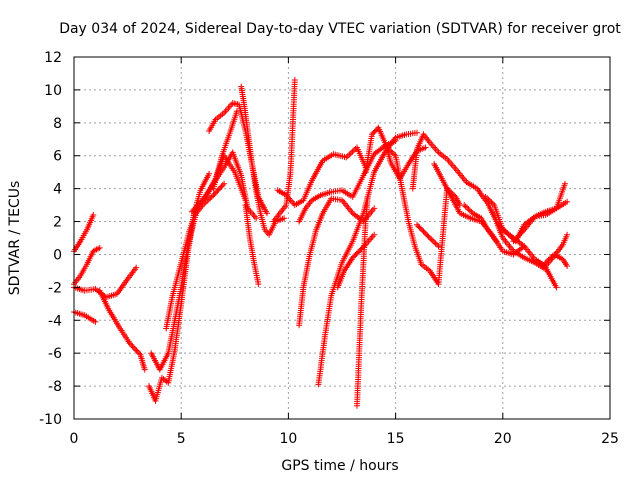 This screenshot has width=640, height=480. Describe the element at coordinates (57, 223) in the screenshot. I see `y-tick-label: 2` at that location.